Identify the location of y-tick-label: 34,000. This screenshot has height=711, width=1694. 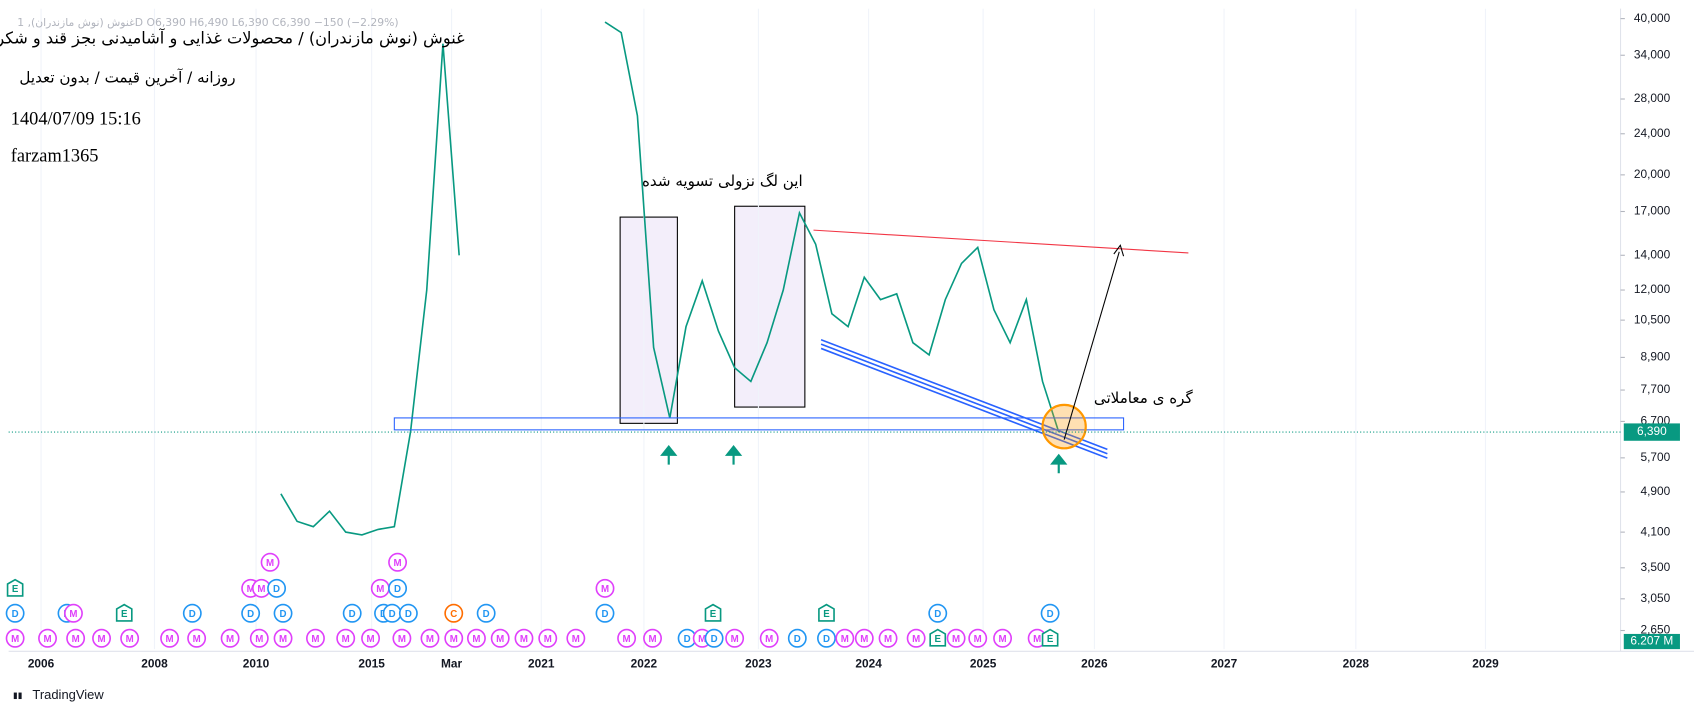
(1652, 54).